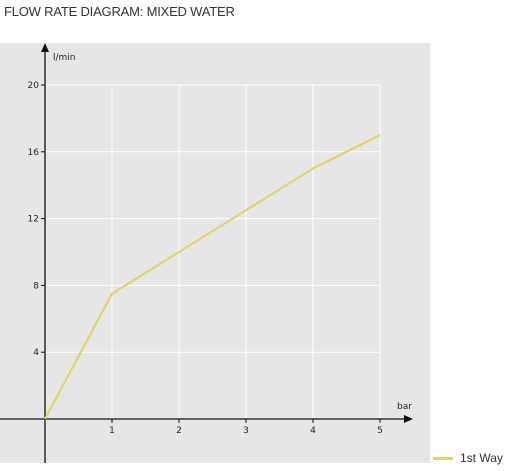  Describe the element at coordinates (36, 286) in the screenshot. I see `y-tick-label-8: 8` at that location.